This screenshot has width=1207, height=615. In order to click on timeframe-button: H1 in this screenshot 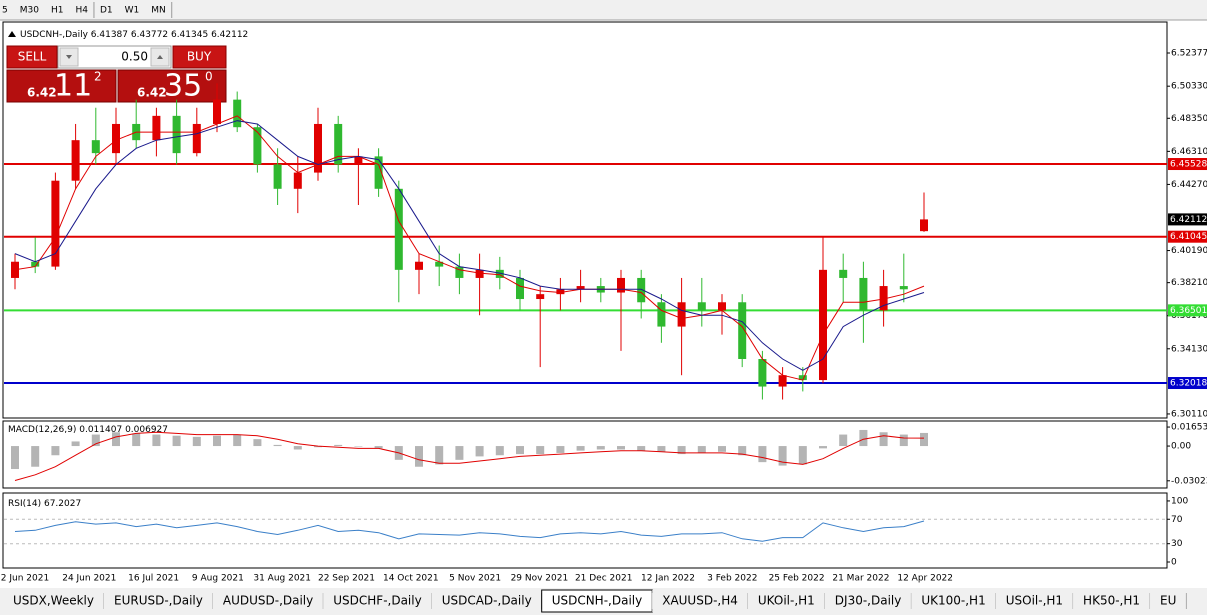, I will do `click(57, 11)`.